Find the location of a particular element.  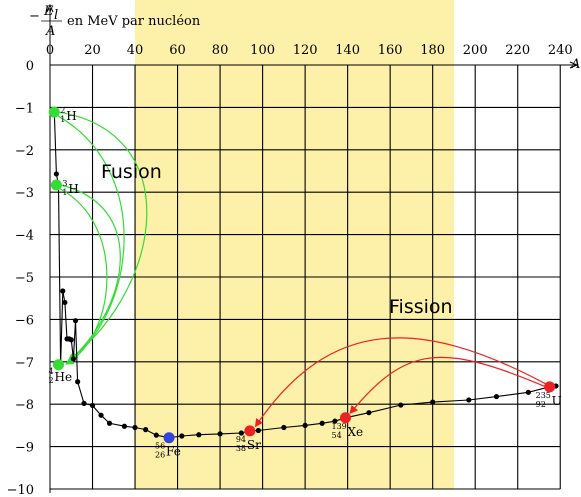

x-tick-label: 120 is located at coordinates (305, 50).